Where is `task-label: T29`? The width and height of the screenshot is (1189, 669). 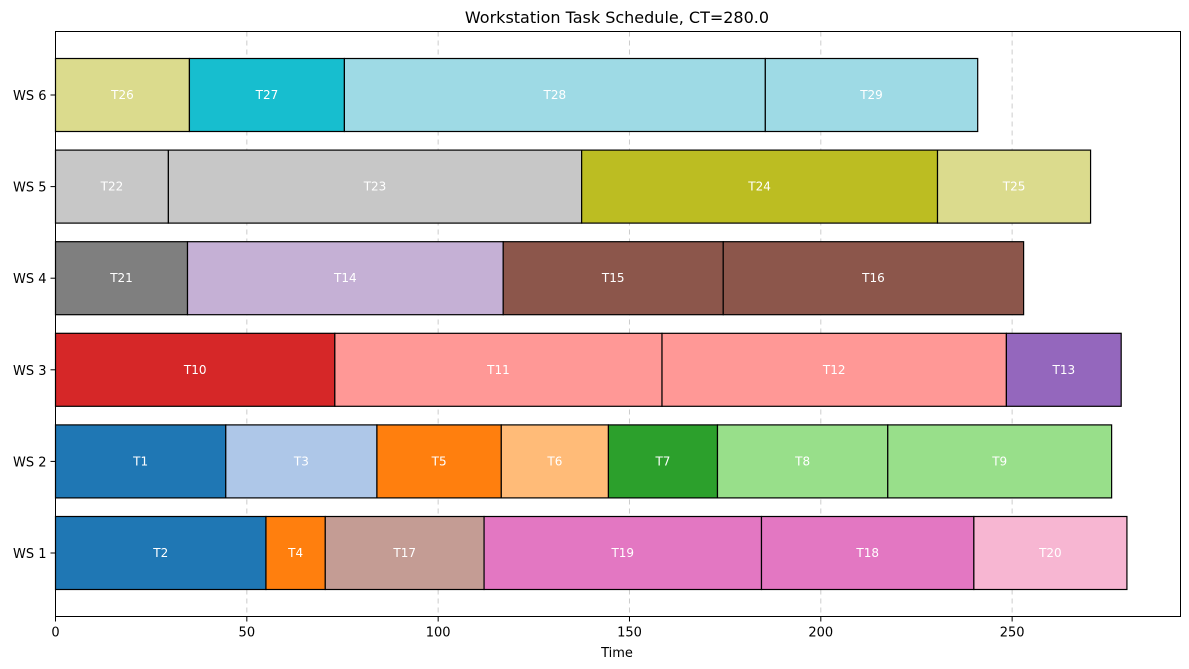 task-label: T29 is located at coordinates (871, 95).